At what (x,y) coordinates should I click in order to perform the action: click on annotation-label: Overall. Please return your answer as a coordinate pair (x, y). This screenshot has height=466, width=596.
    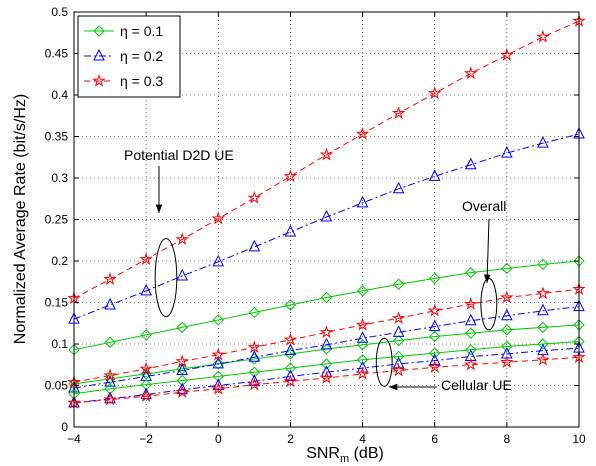
    Looking at the image, I should click on (484, 206).